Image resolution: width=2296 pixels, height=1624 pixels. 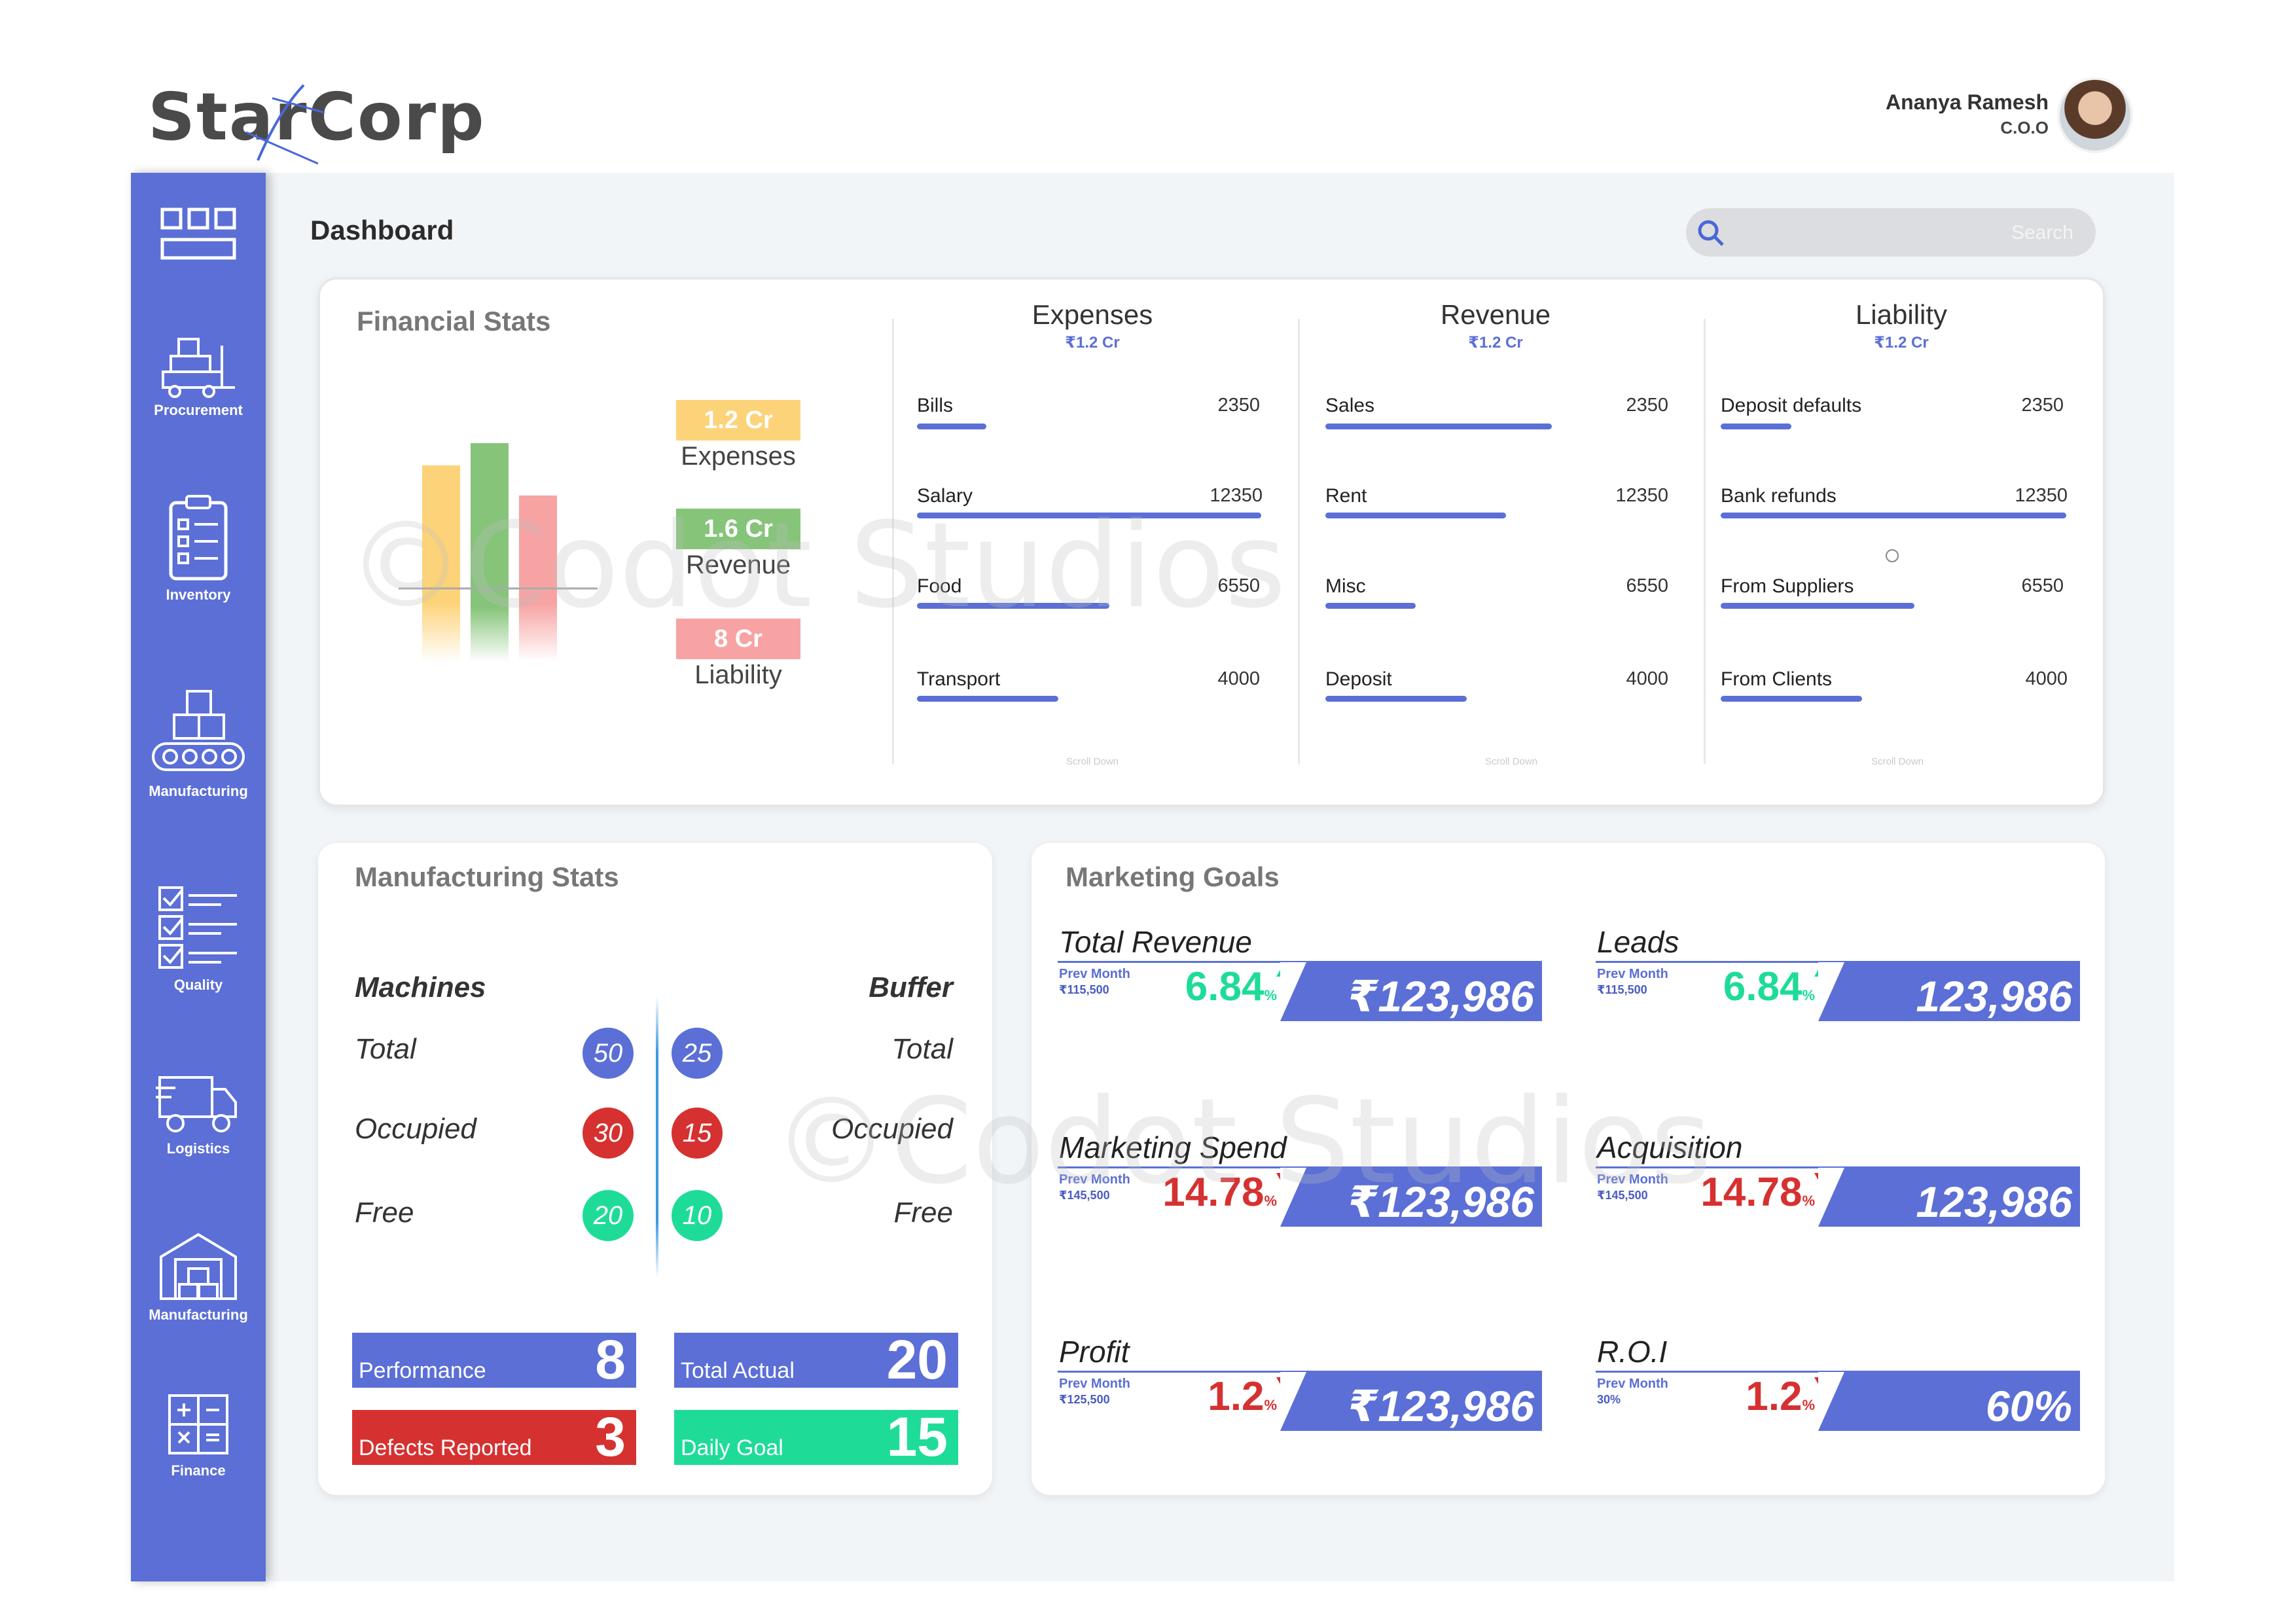 I want to click on cursor-ring-icon, so click(x=1892, y=555).